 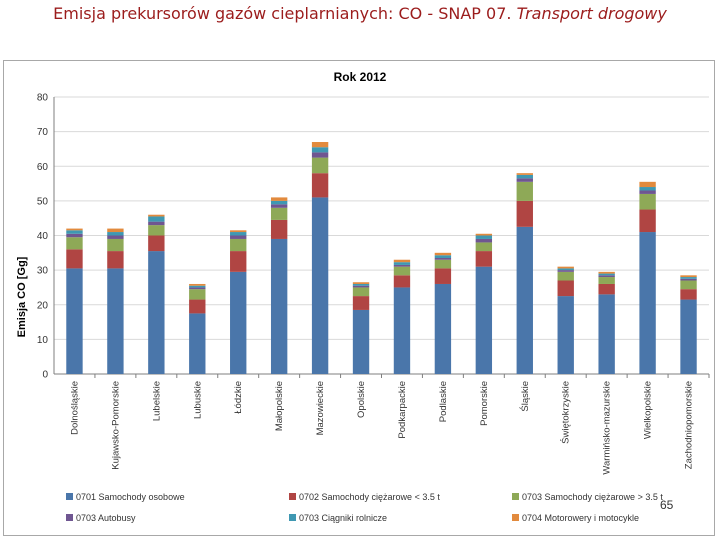 I want to click on x-tick-label: Warmińsko-mazurskie, so click(x=607, y=428).